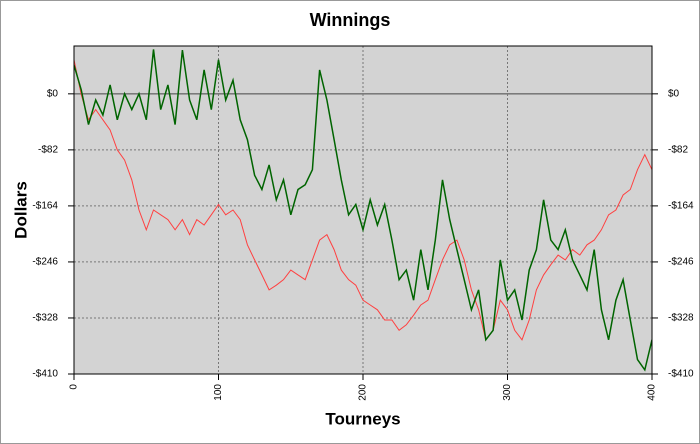  I want to click on y-tick-label: $0, so click(53, 93).